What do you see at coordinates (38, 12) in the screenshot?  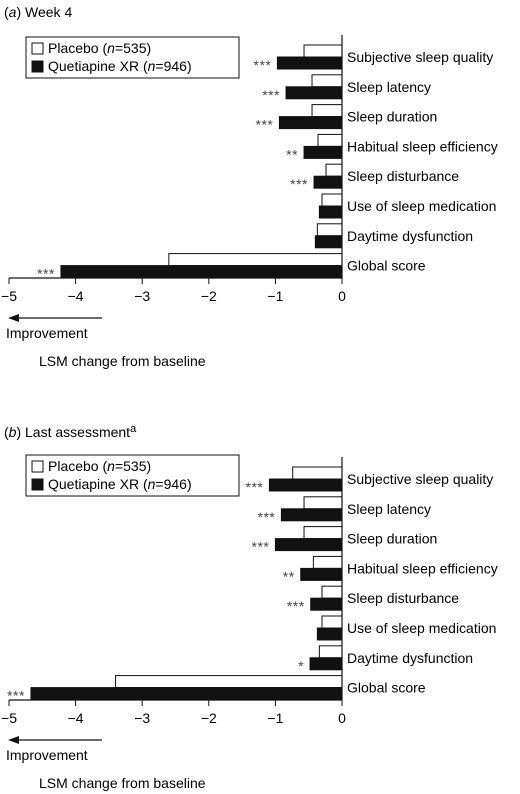 I see `panel-title: (a) Week 4` at bounding box center [38, 12].